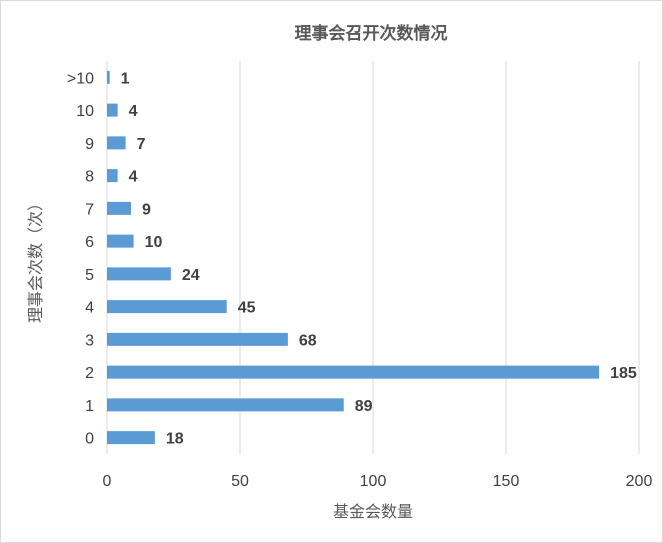 This screenshot has height=543, width=663. I want to click on x-tick-label: 50, so click(240, 481).